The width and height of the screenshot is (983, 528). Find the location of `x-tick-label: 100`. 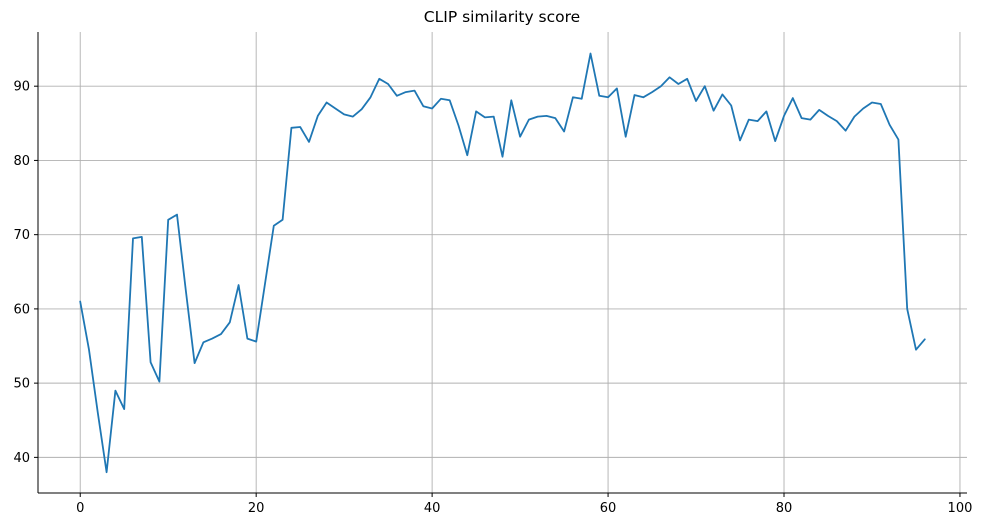

x-tick-label: 100 is located at coordinates (960, 508).